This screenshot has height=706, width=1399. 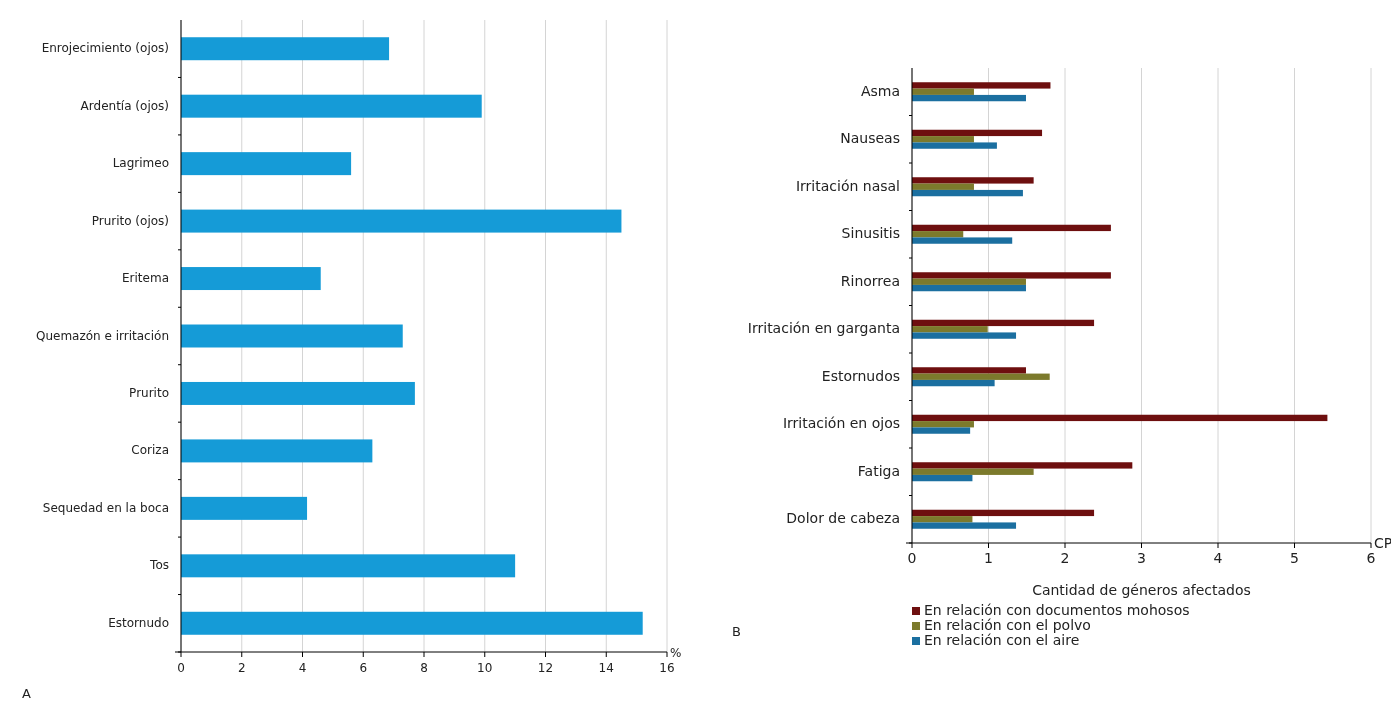 I want to click on x-tick-label: 5, so click(x=1294, y=558).